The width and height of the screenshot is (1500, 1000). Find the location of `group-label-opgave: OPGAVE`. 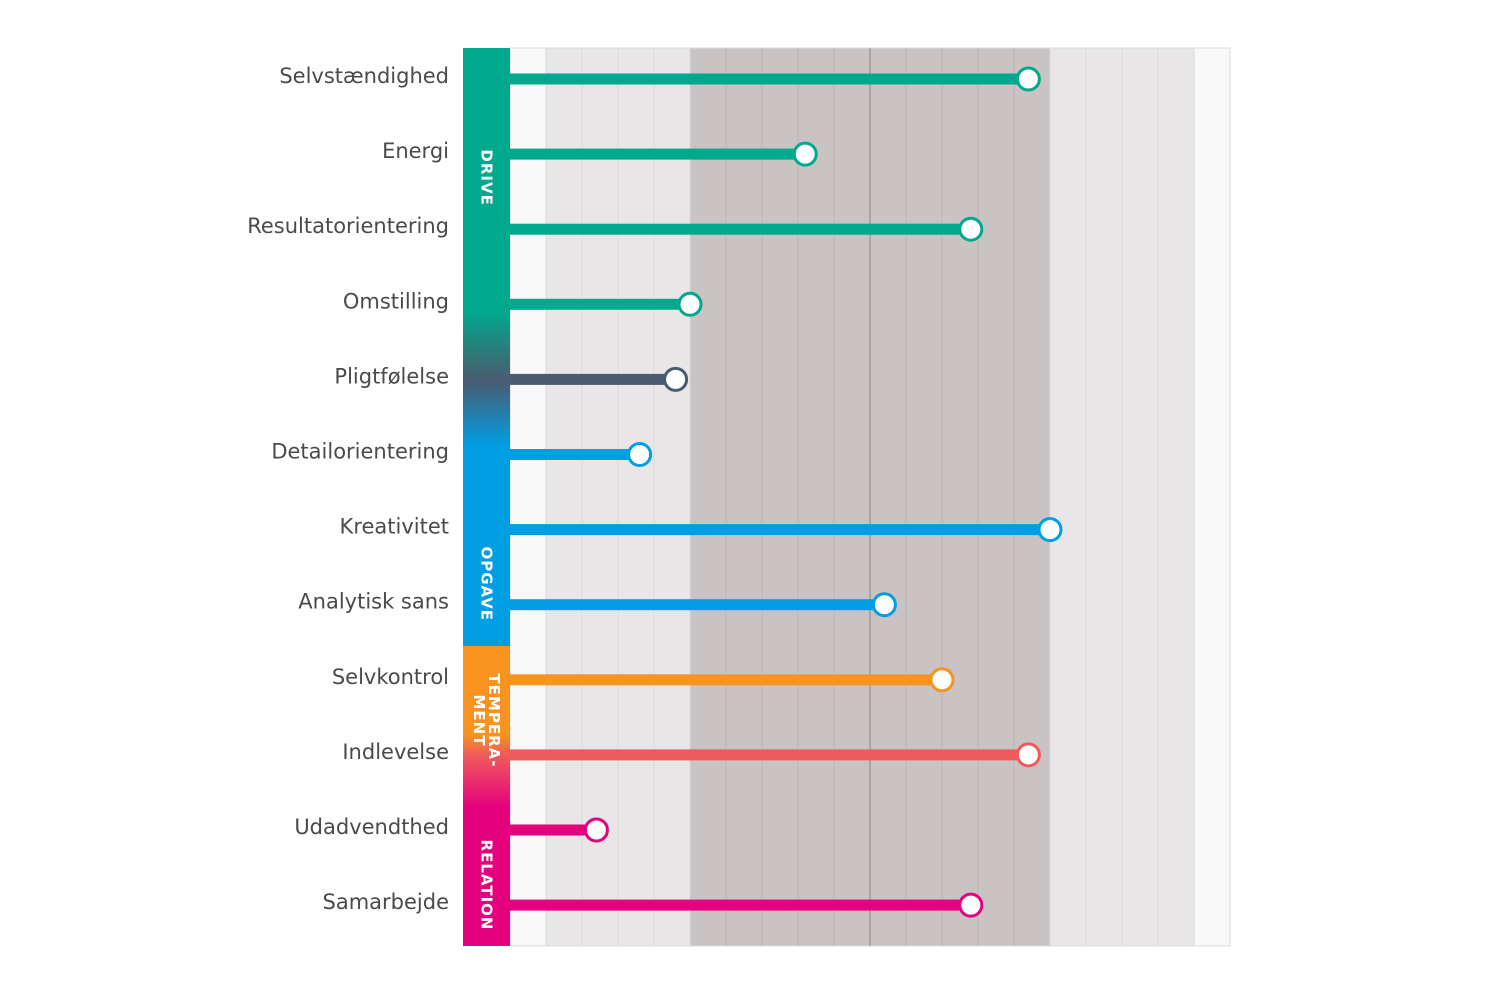

group-label-opgave: OPGAVE is located at coordinates (487, 583).